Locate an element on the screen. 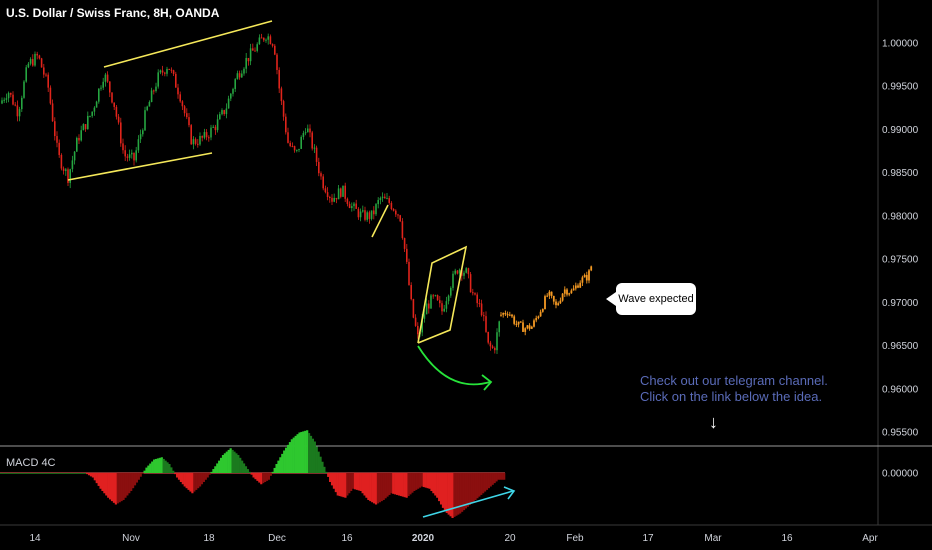  flag-parallelogram is located at coordinates (442, 294).